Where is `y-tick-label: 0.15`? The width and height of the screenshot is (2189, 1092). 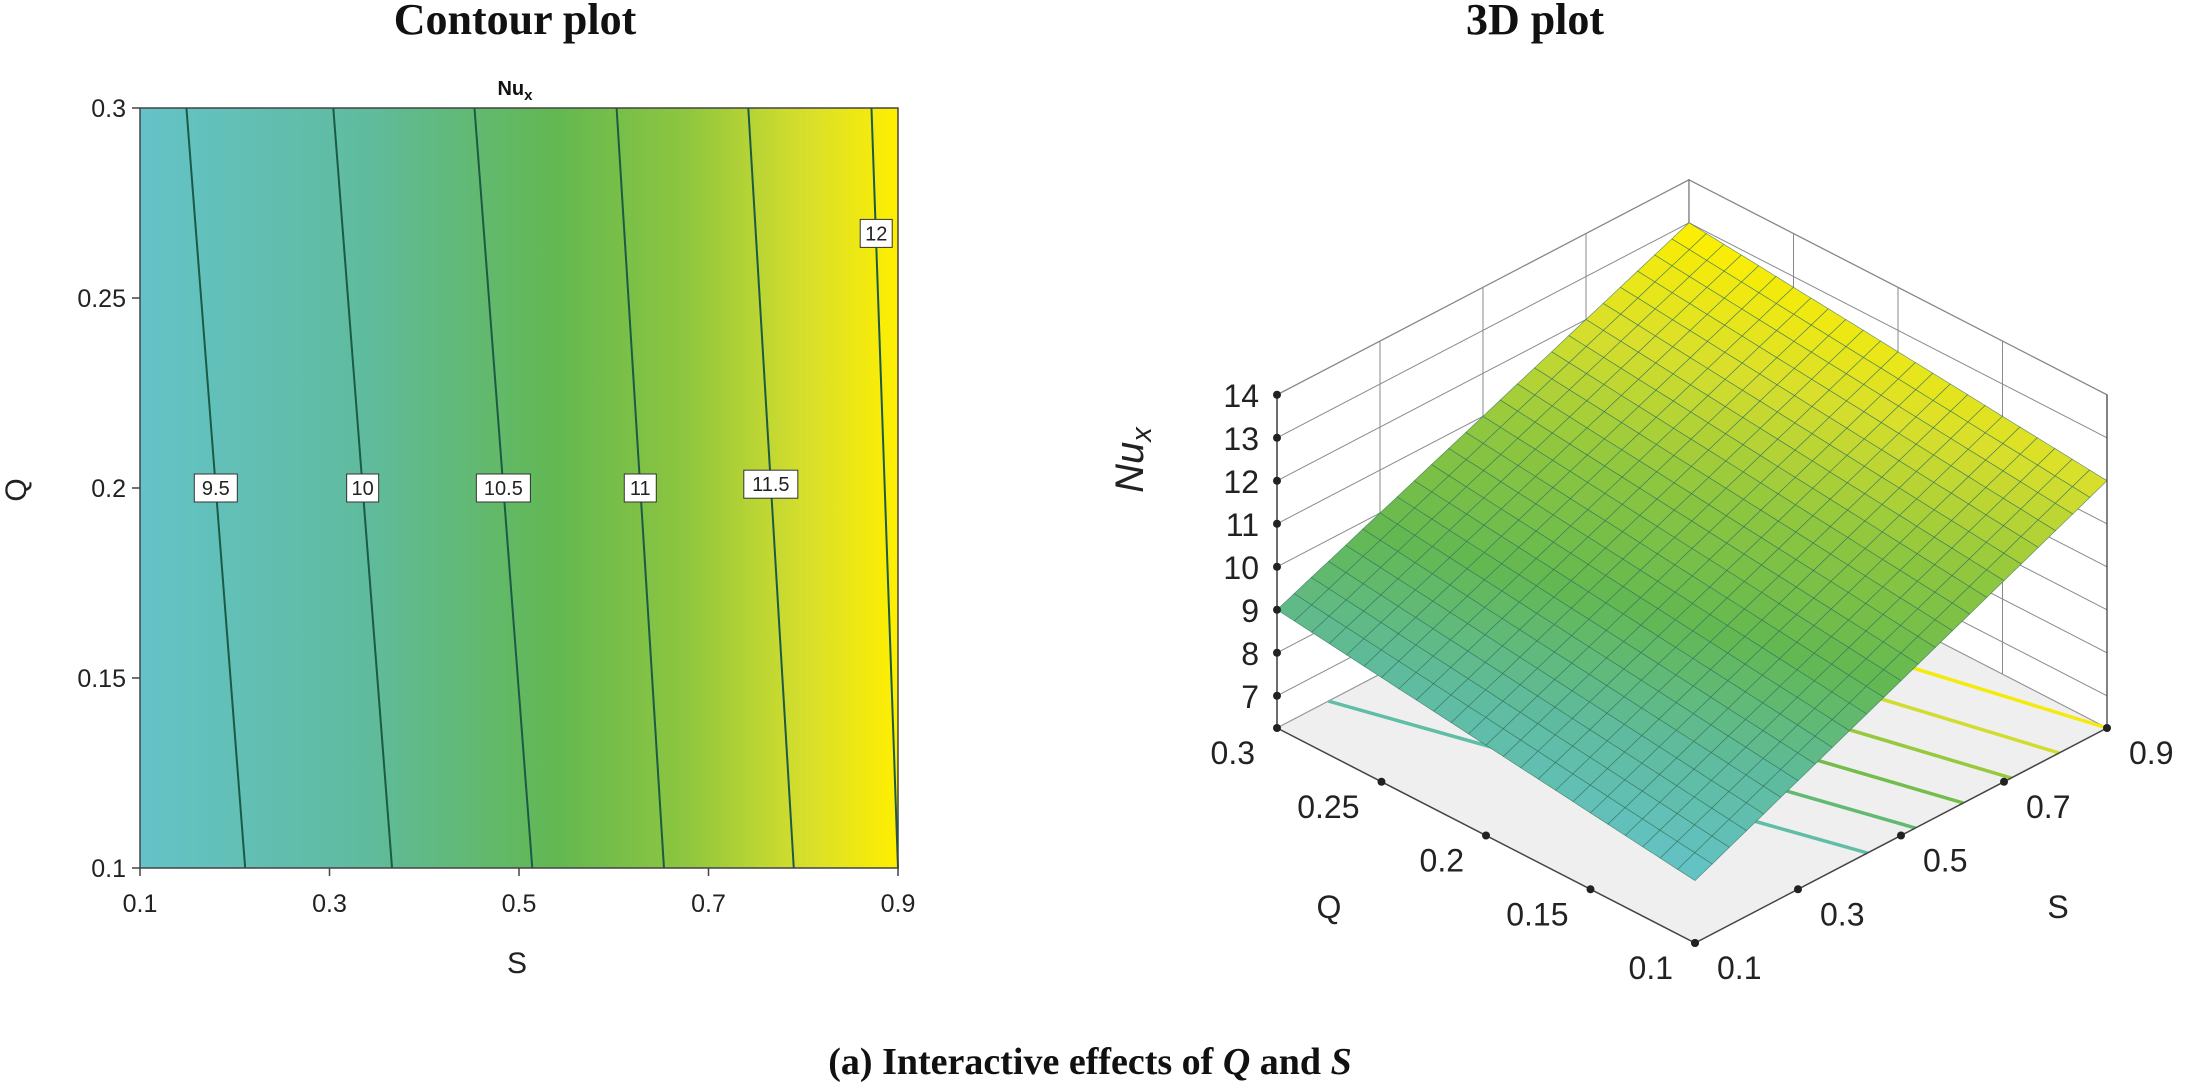
y-tick-label: 0.15 is located at coordinates (101, 679).